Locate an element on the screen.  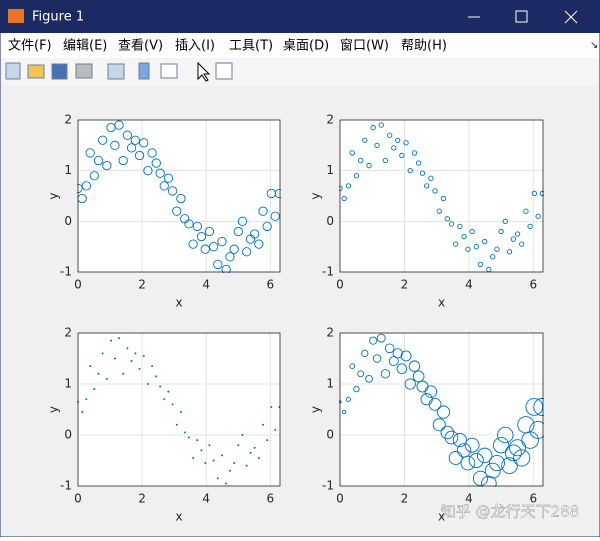
legend-icon is located at coordinates (169, 71).